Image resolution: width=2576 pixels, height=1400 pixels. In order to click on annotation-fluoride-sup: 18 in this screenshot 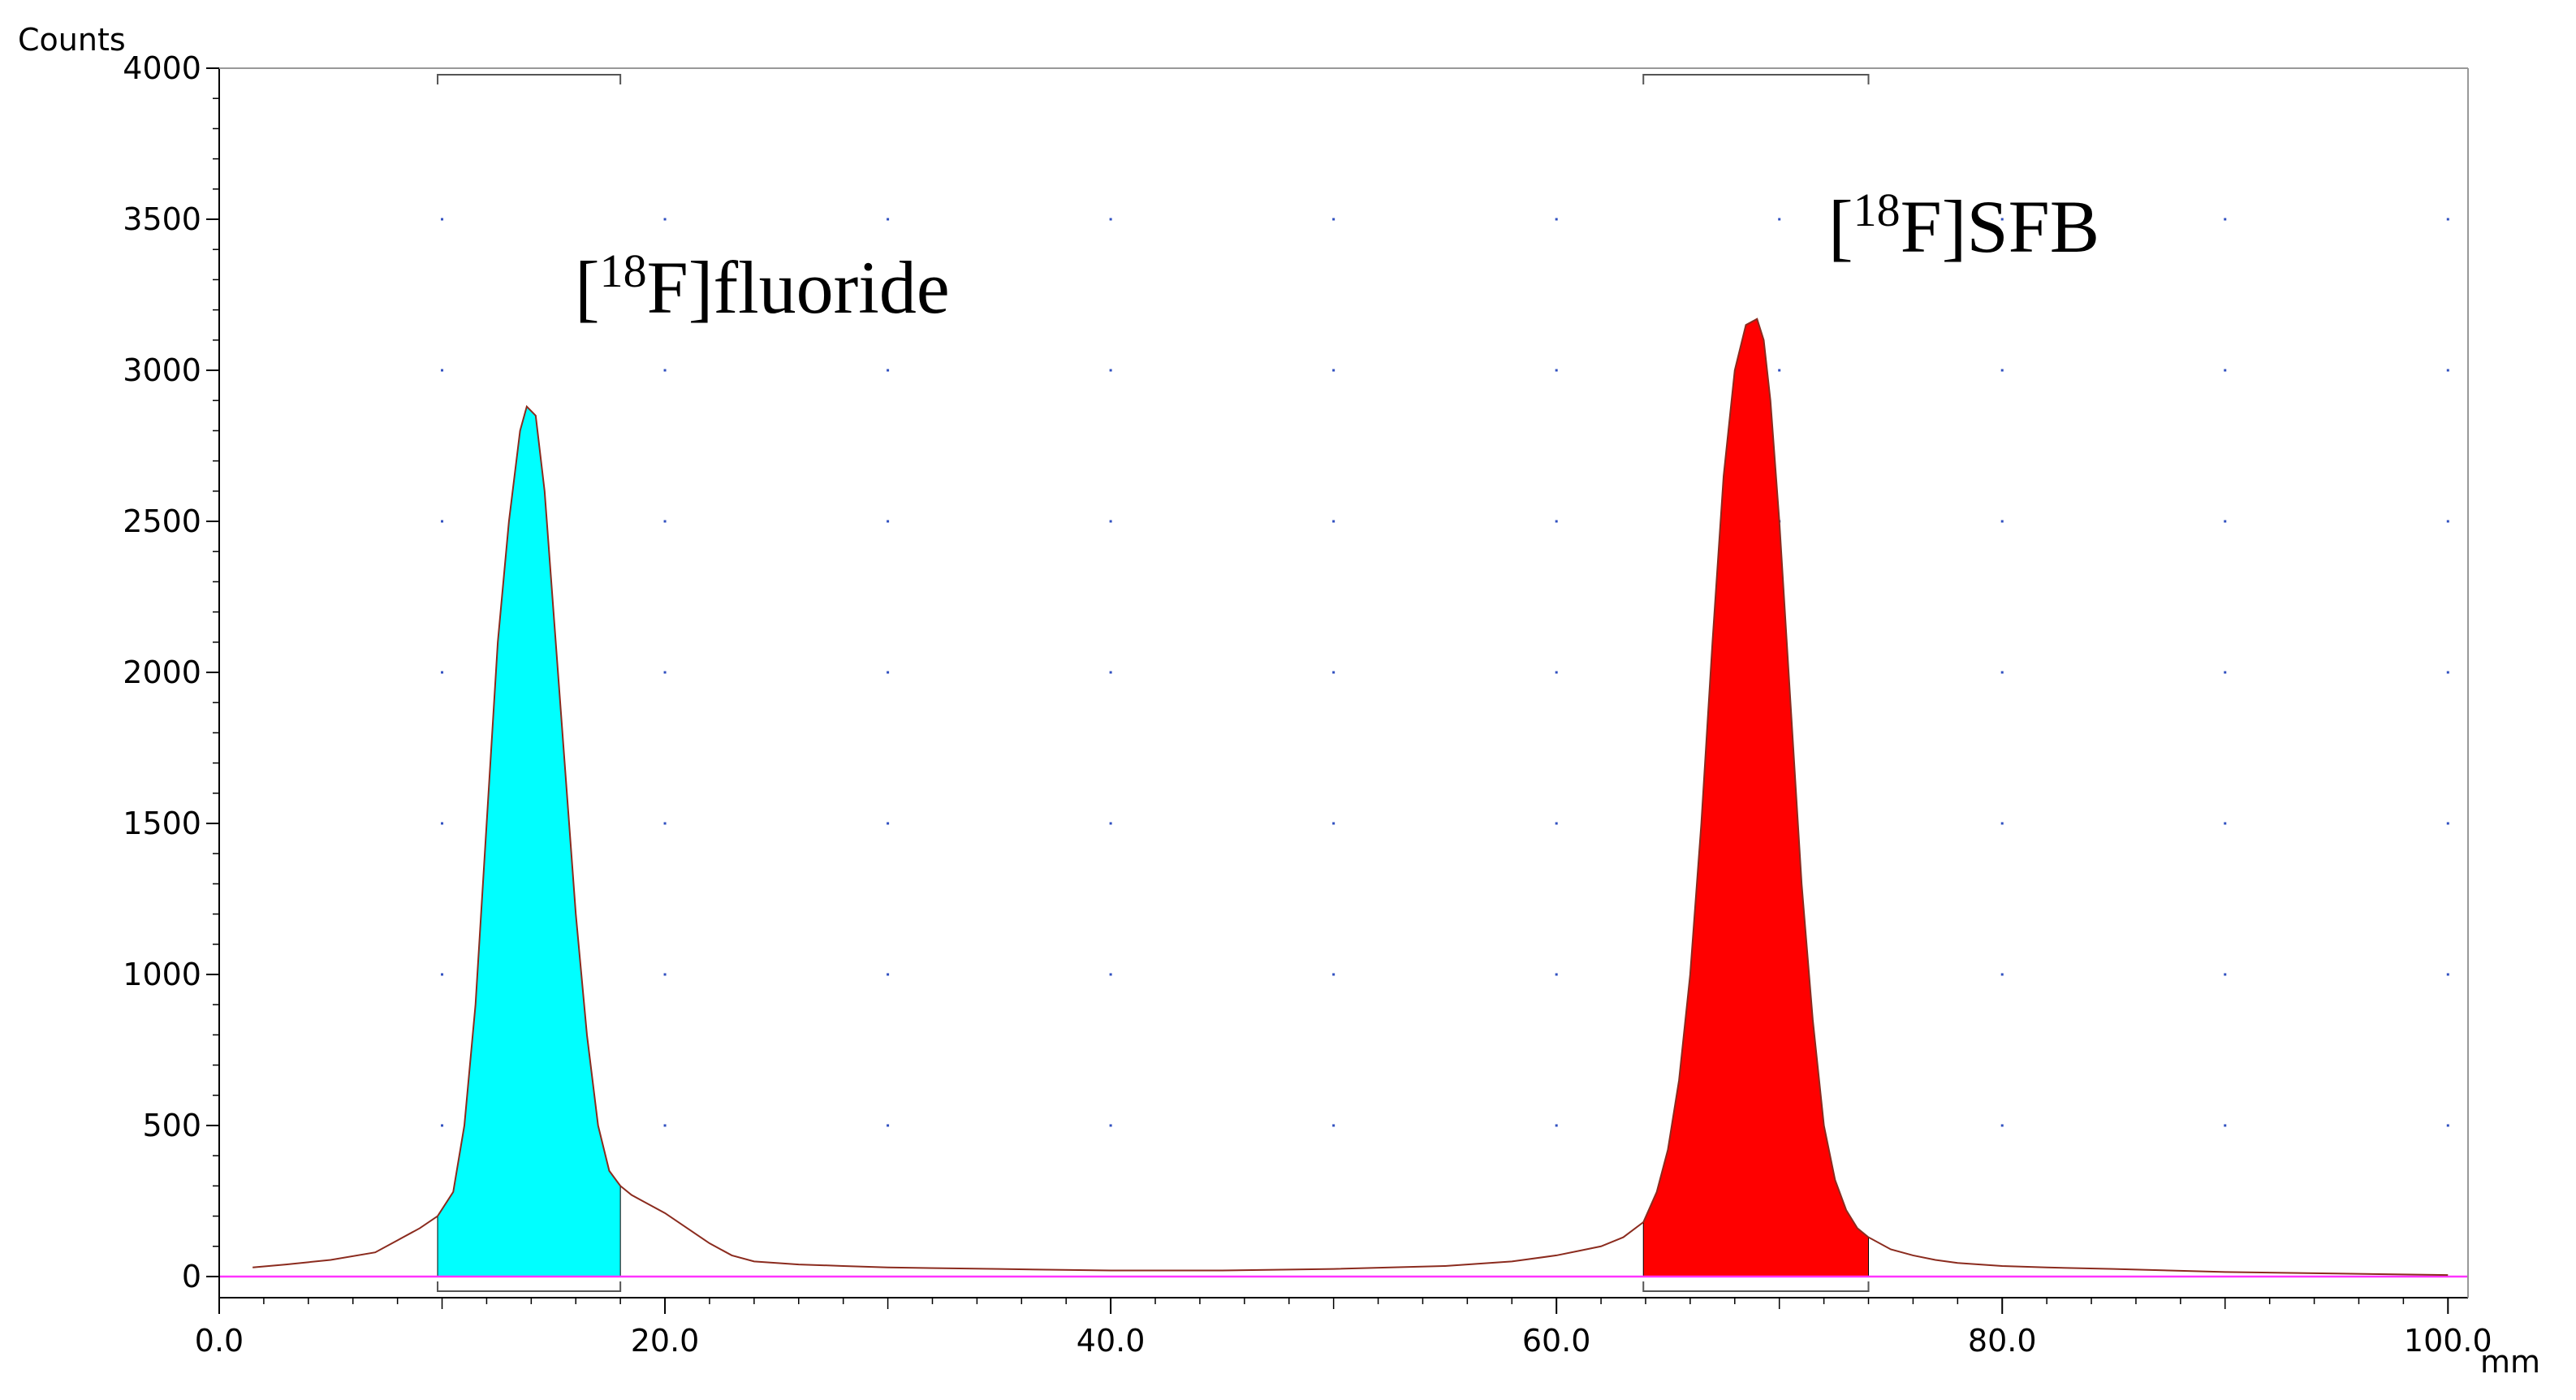, I will do `click(623, 270)`.